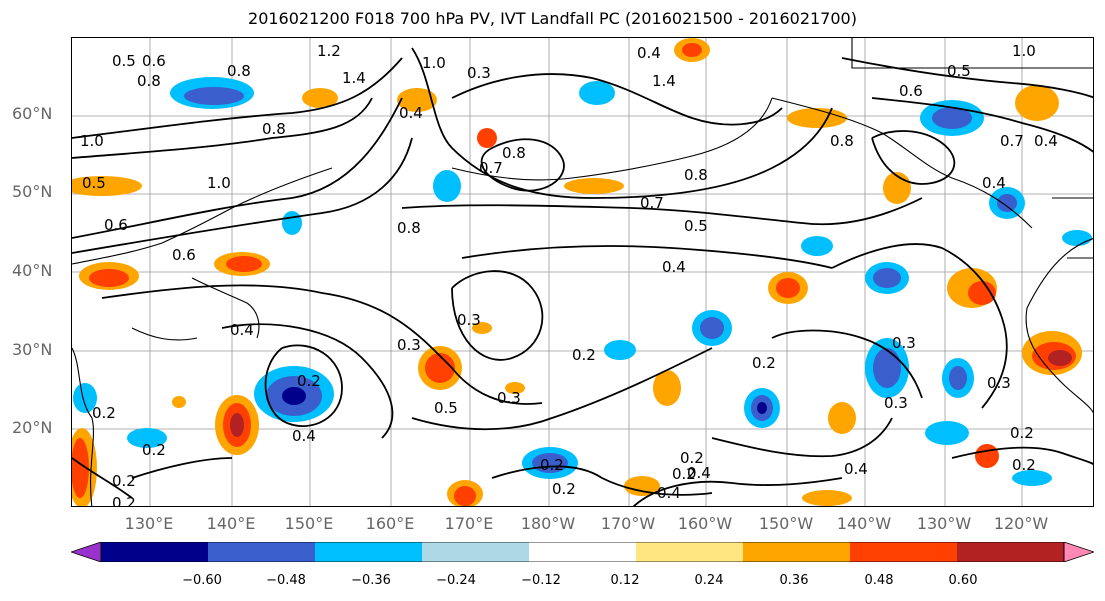  I want to click on lon-label-130w: 130°W, so click(944, 523).